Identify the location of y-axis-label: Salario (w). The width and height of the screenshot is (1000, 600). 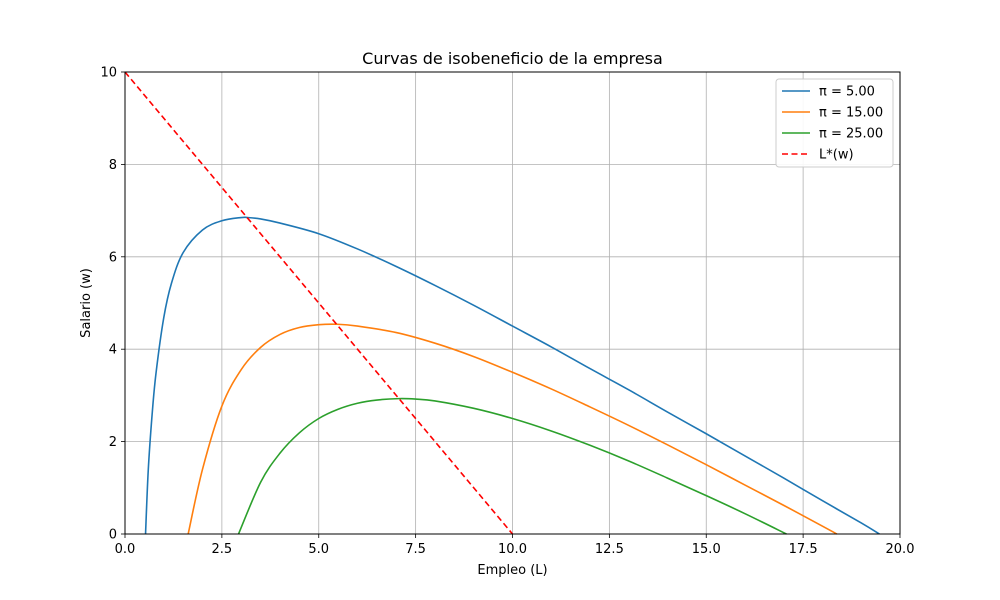
(86, 303).